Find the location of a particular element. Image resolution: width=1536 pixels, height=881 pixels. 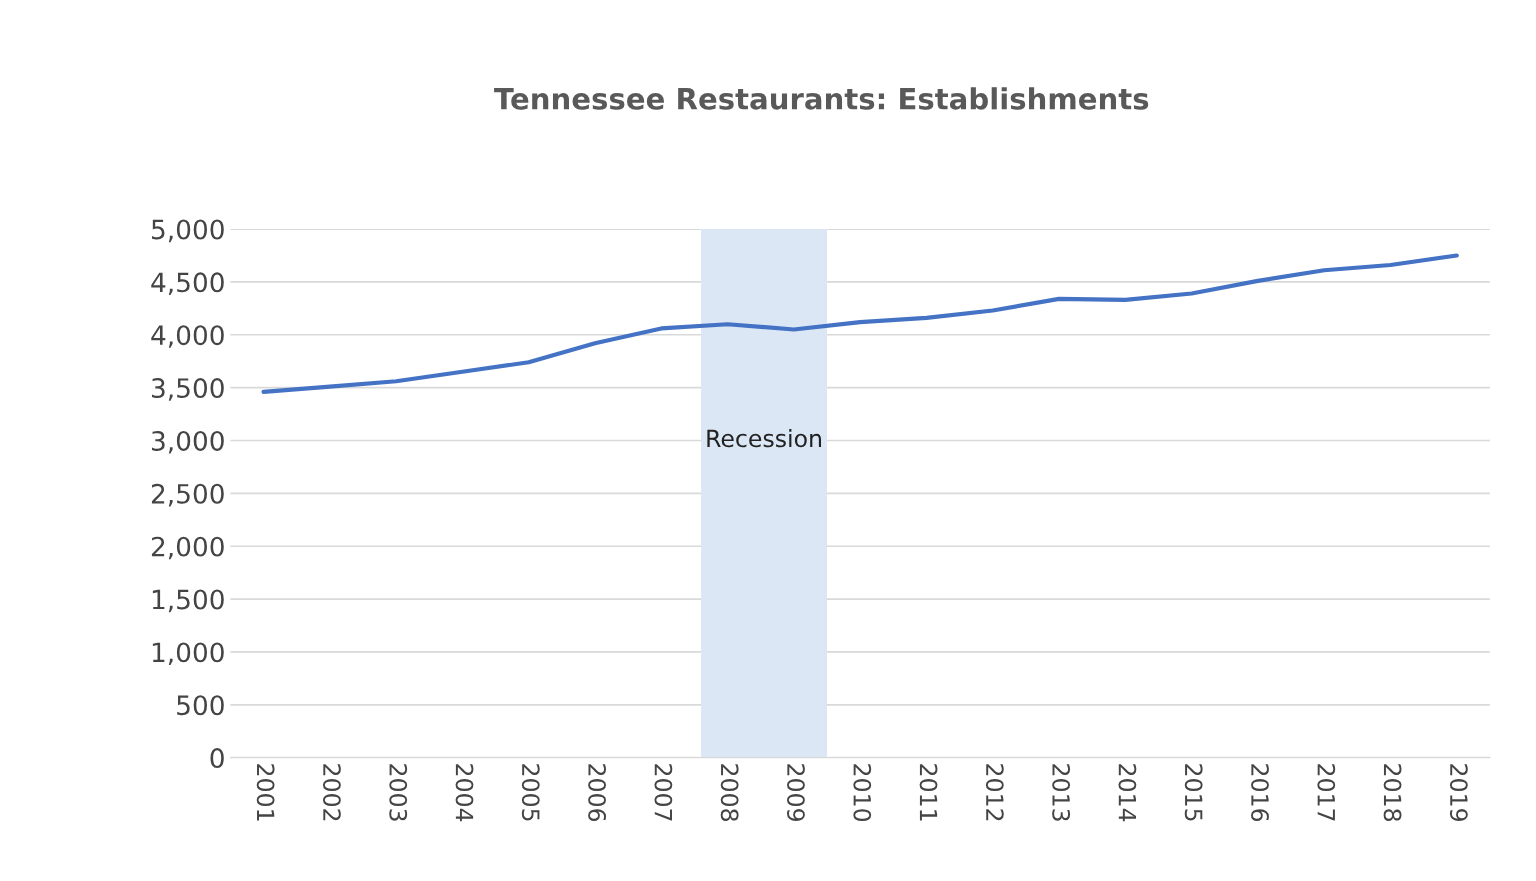

x-tick-label: 2017 is located at coordinates (1326, 792).